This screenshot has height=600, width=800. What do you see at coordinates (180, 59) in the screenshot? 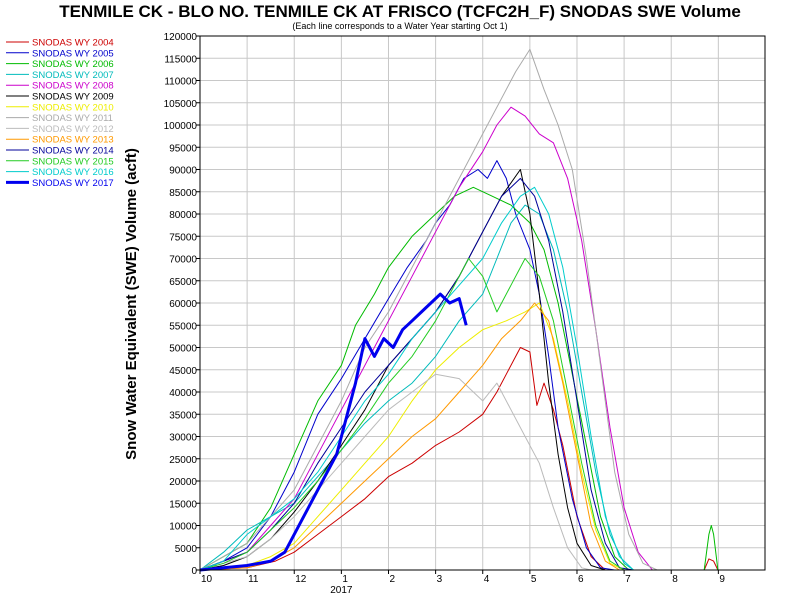
I see `y-tick-label: 115000` at bounding box center [180, 59].